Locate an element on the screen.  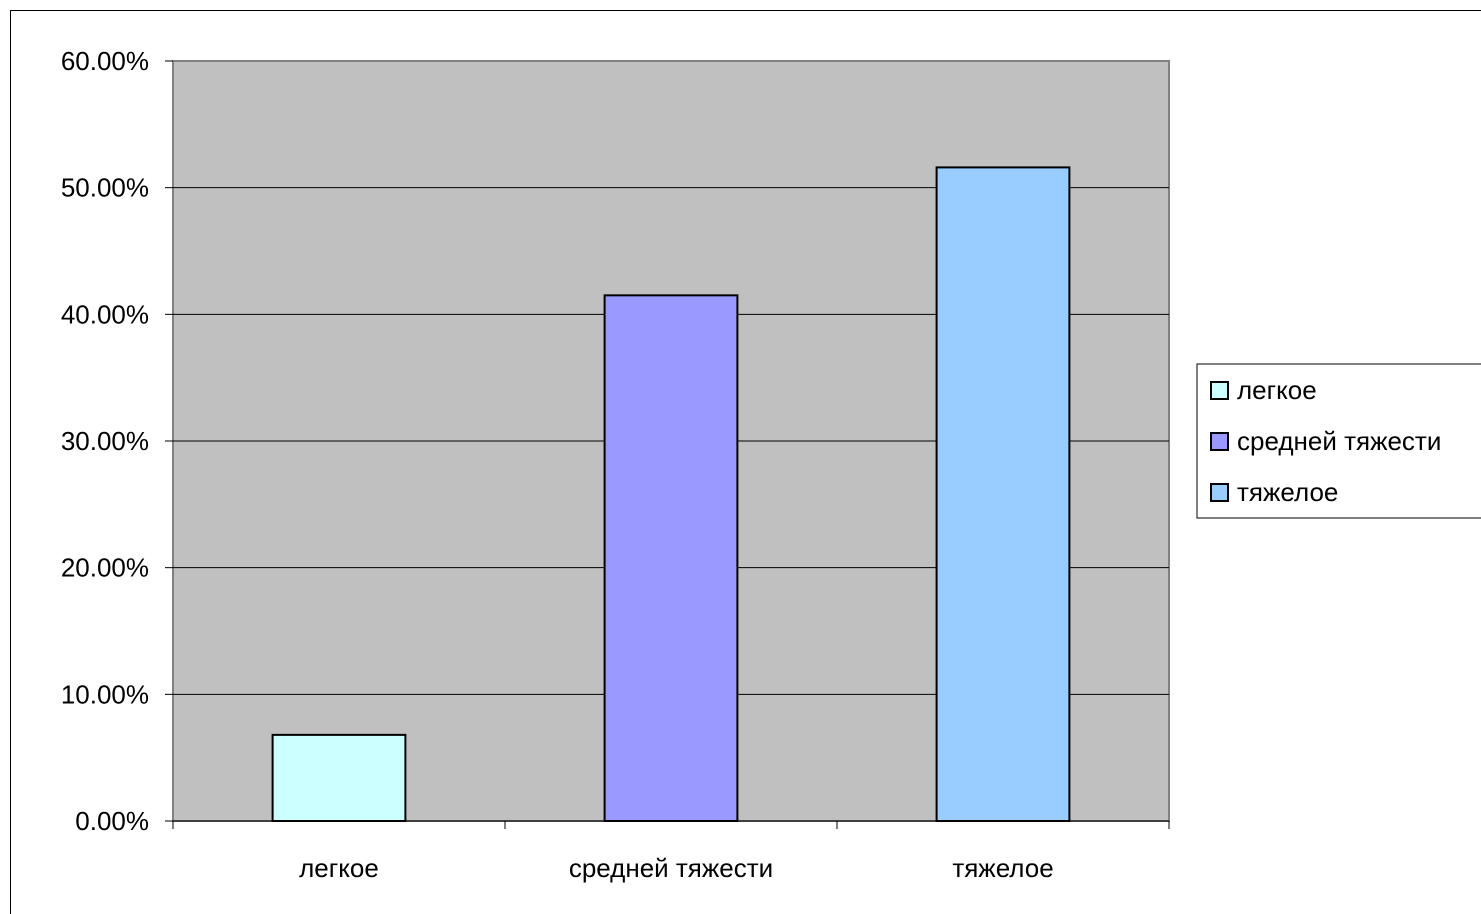
x-tick-label: легкое is located at coordinates (339, 868).